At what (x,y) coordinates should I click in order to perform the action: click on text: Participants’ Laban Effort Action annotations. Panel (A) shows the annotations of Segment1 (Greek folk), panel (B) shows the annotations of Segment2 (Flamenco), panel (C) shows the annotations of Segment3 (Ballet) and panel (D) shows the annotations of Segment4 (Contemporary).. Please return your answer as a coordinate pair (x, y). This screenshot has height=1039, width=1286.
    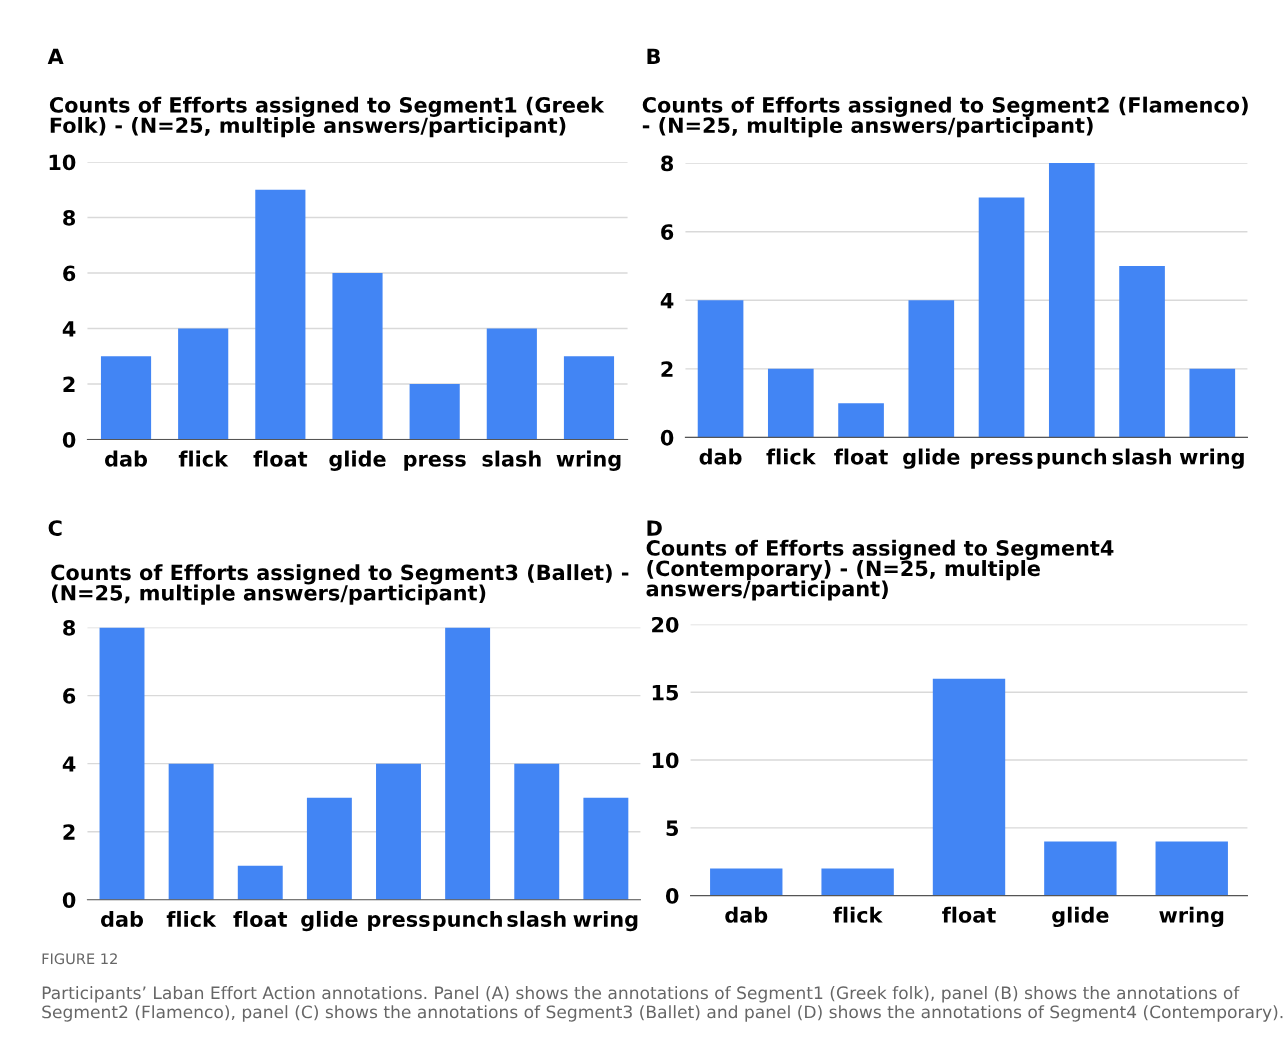
    Looking at the image, I should click on (662, 1004).